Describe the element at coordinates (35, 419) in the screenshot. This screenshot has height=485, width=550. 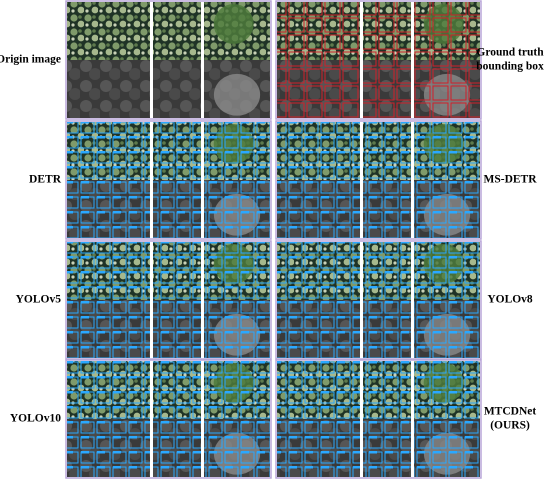
I see `row-label: YOLOv10` at that location.